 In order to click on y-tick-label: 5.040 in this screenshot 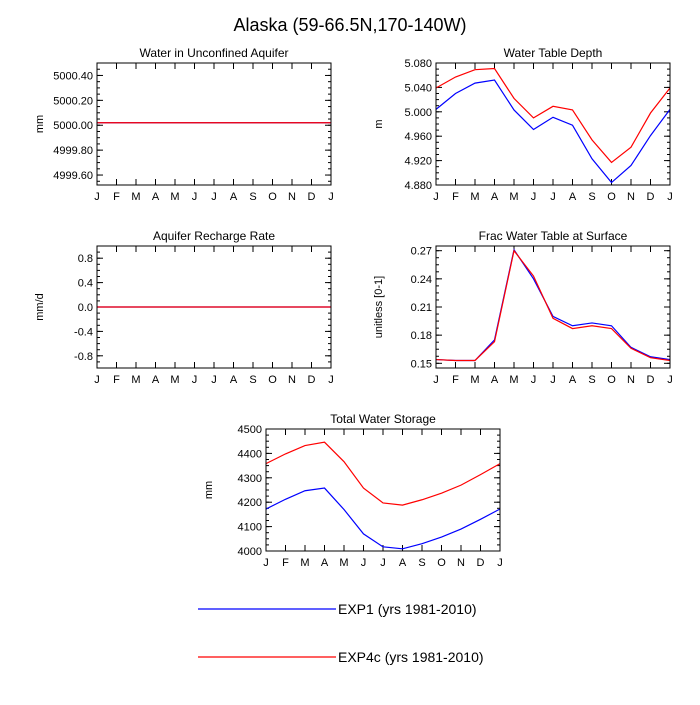, I will do `click(418, 88)`.